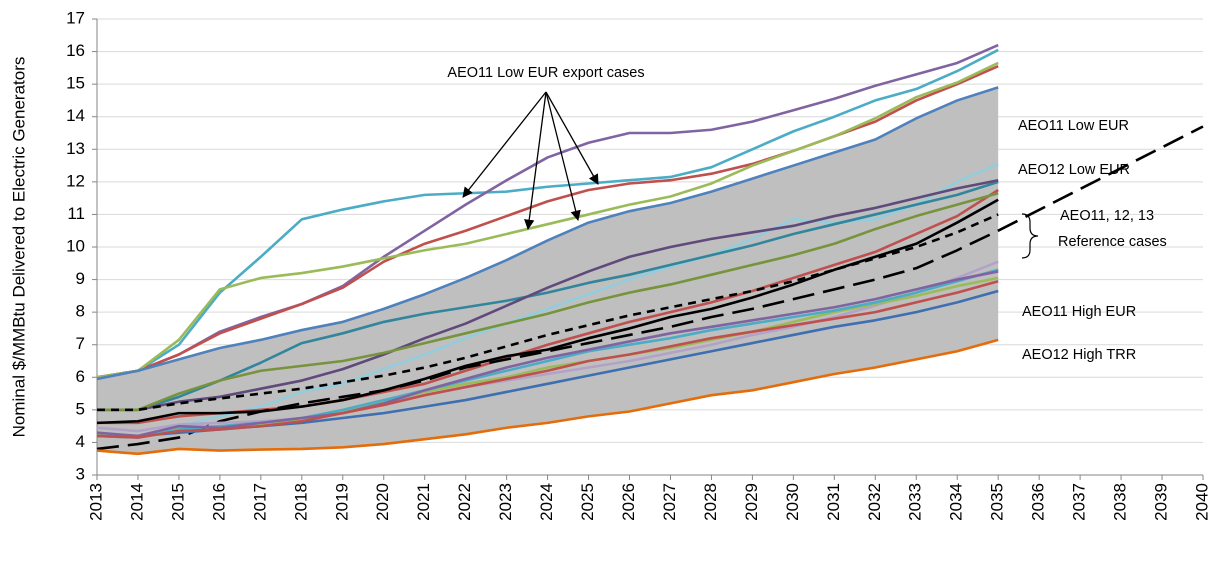  I want to click on x-tick-label: 2023, so click(505, 502).